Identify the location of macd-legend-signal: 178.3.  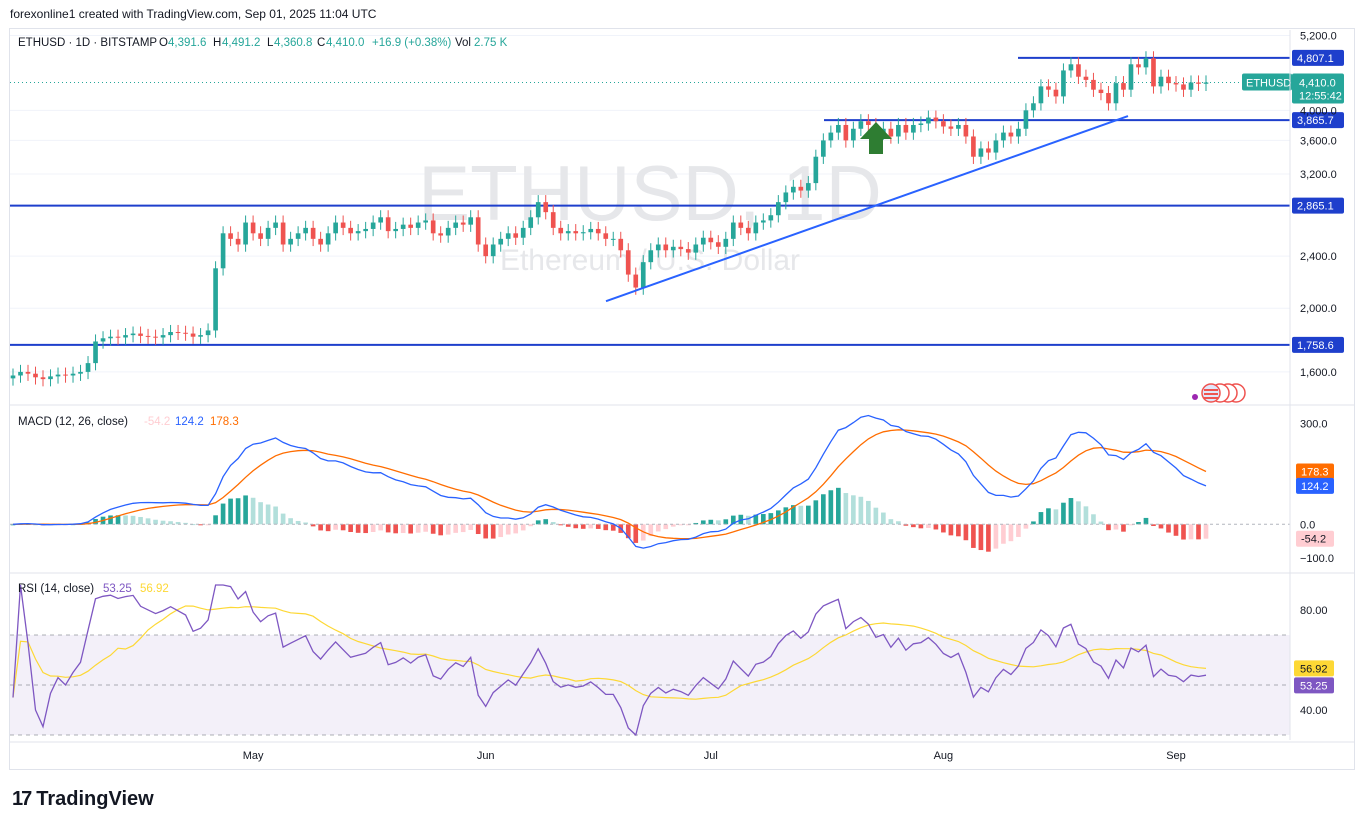
(224, 422).